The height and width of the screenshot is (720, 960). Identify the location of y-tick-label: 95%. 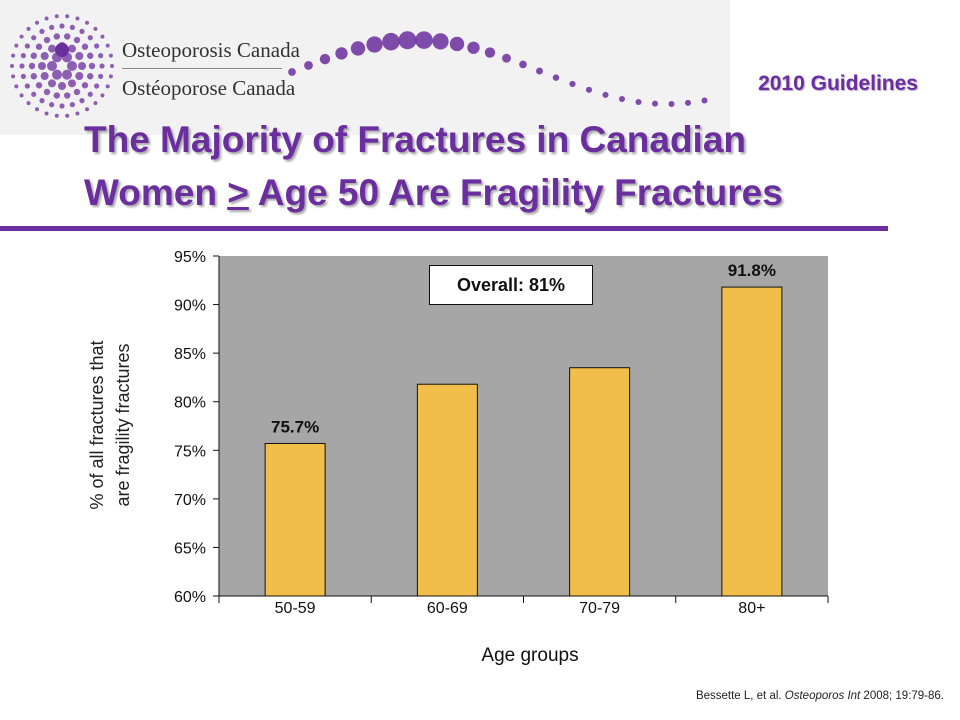
(190, 257).